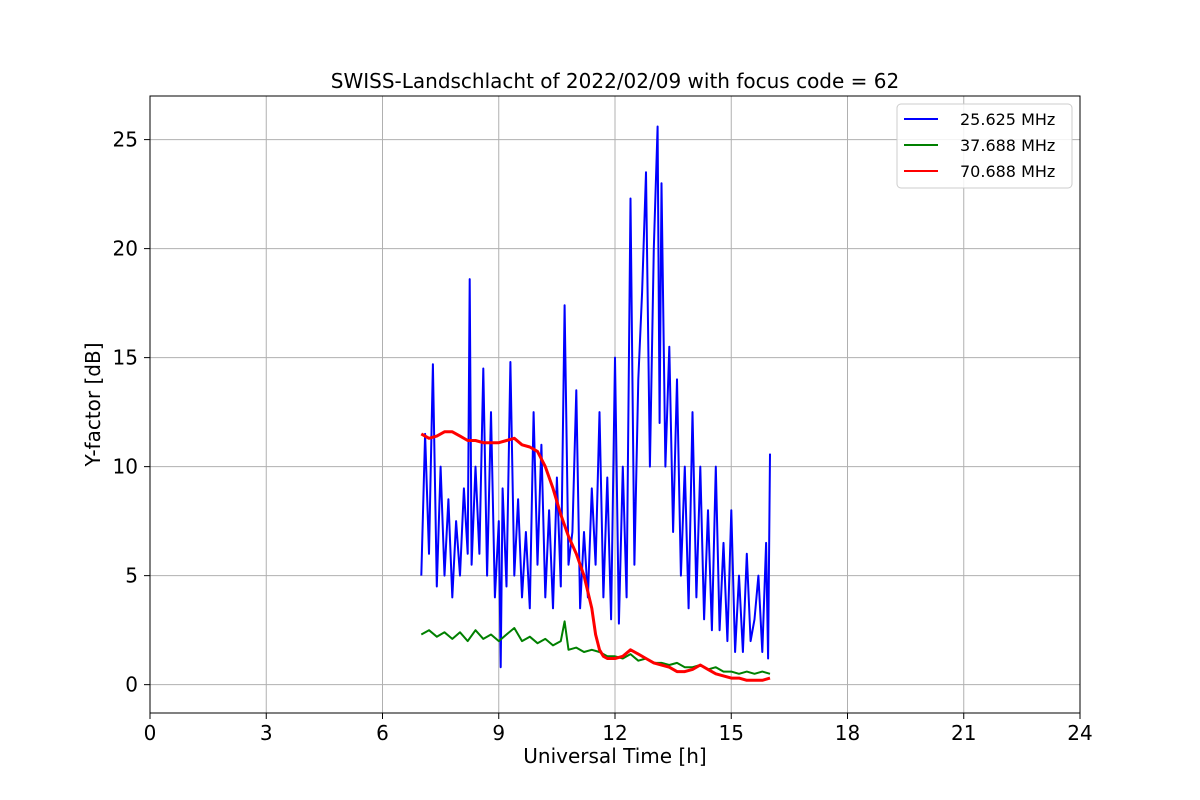 This screenshot has width=1200, height=800. What do you see at coordinates (614, 756) in the screenshot?
I see `x-axis-label: Universal Time [h]` at bounding box center [614, 756].